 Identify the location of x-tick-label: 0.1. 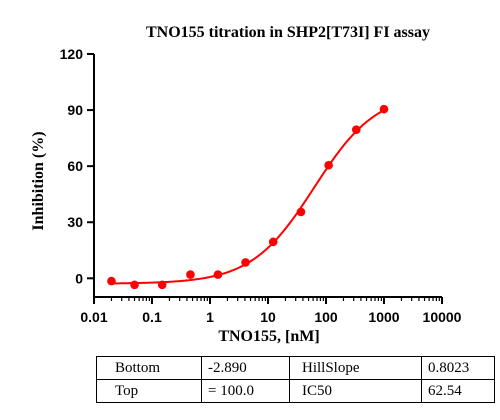
(152, 317).